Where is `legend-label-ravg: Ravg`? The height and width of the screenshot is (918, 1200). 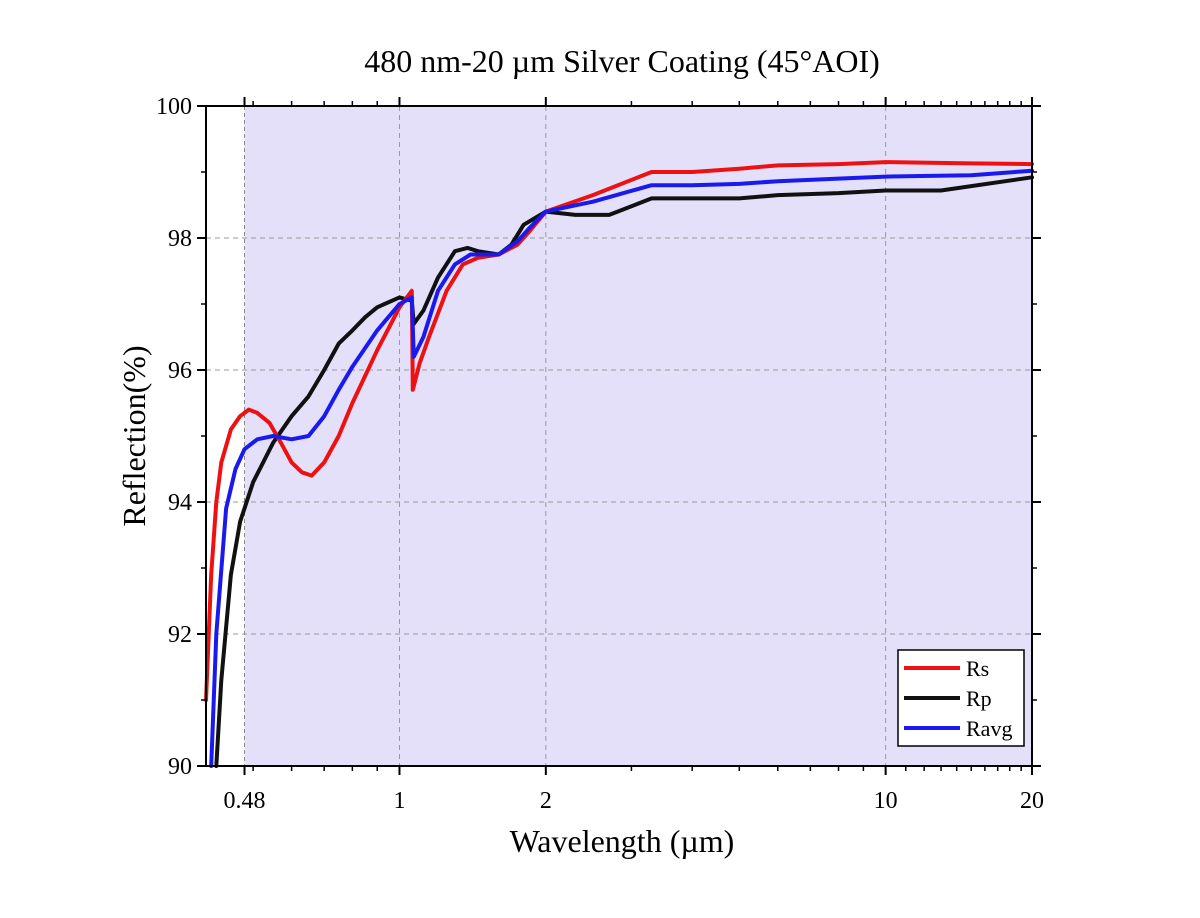 legend-label-ravg: Ravg is located at coordinates (989, 728).